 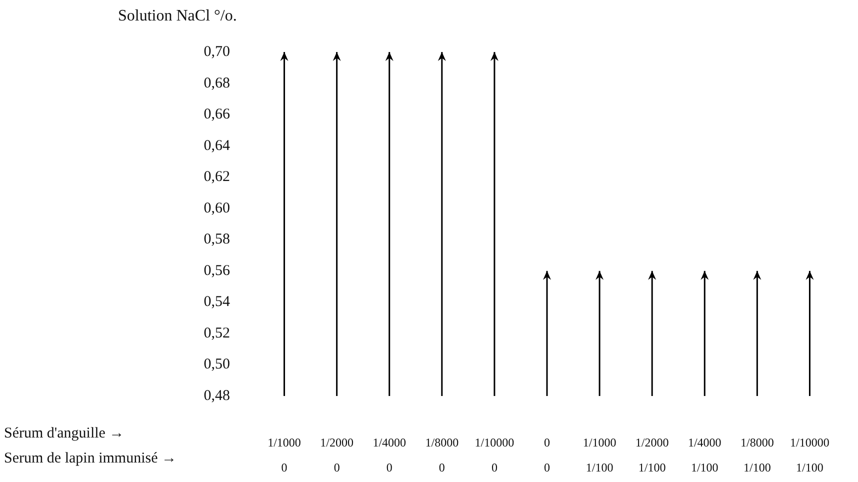 I want to click on y-tick-label: 0,48, so click(x=217, y=396).